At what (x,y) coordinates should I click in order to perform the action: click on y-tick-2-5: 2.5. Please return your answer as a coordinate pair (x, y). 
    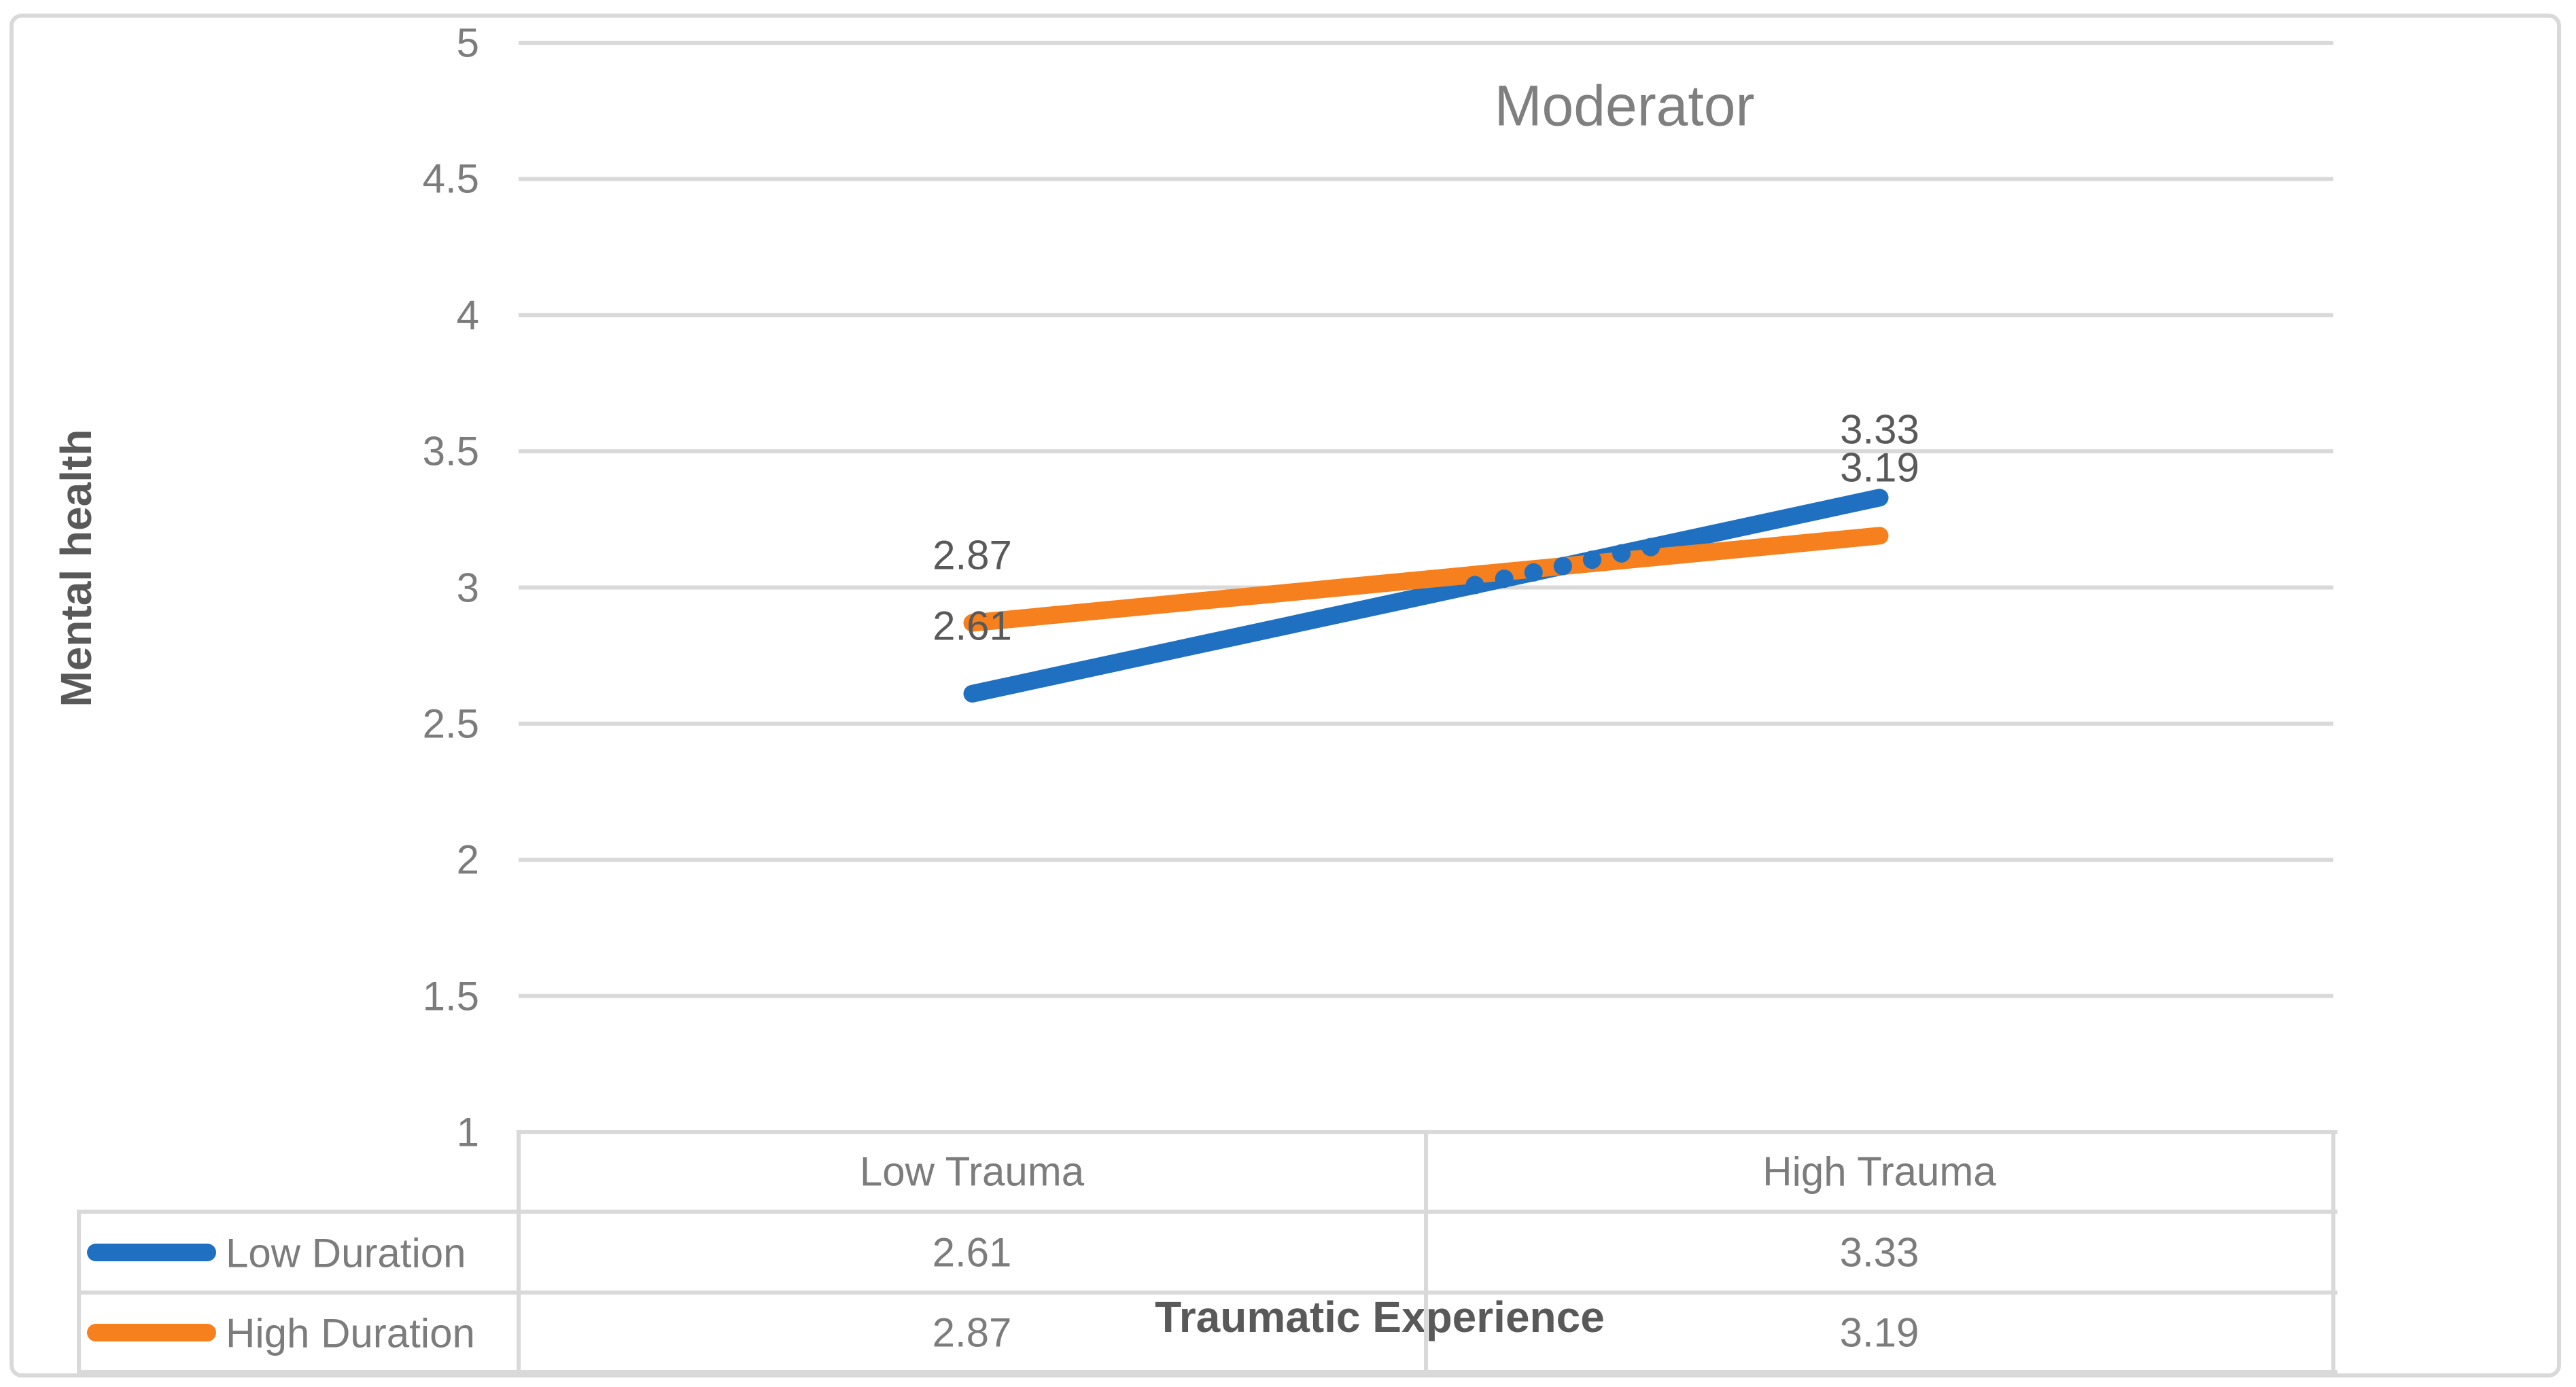
    Looking at the image, I should click on (450, 724).